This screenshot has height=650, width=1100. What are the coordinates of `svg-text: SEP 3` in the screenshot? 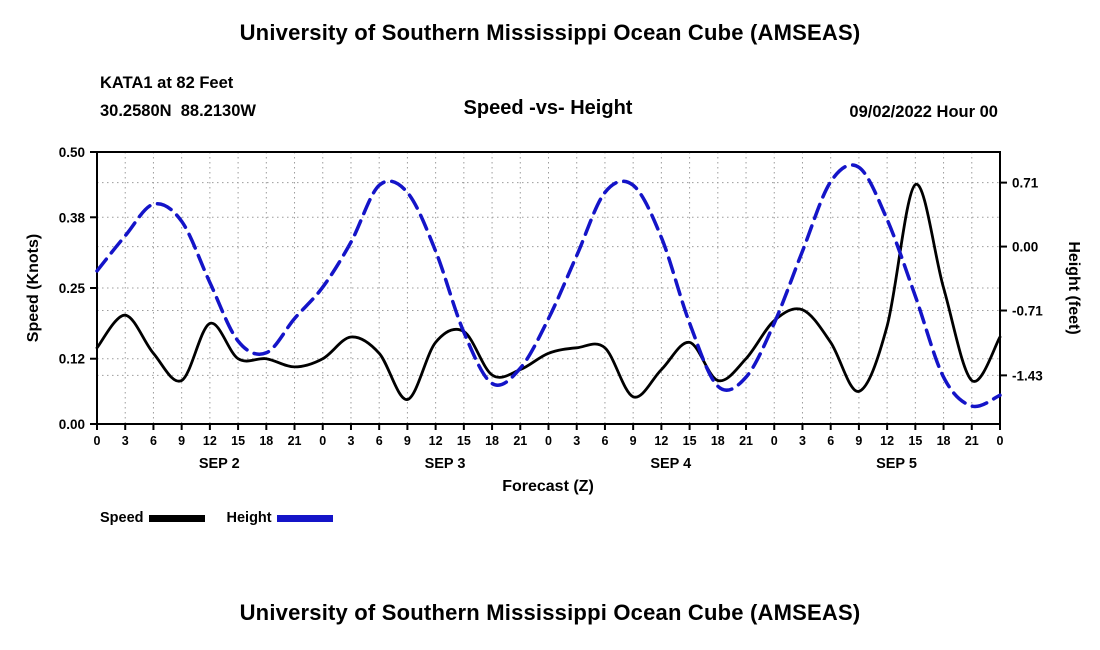 It's located at (445, 464).